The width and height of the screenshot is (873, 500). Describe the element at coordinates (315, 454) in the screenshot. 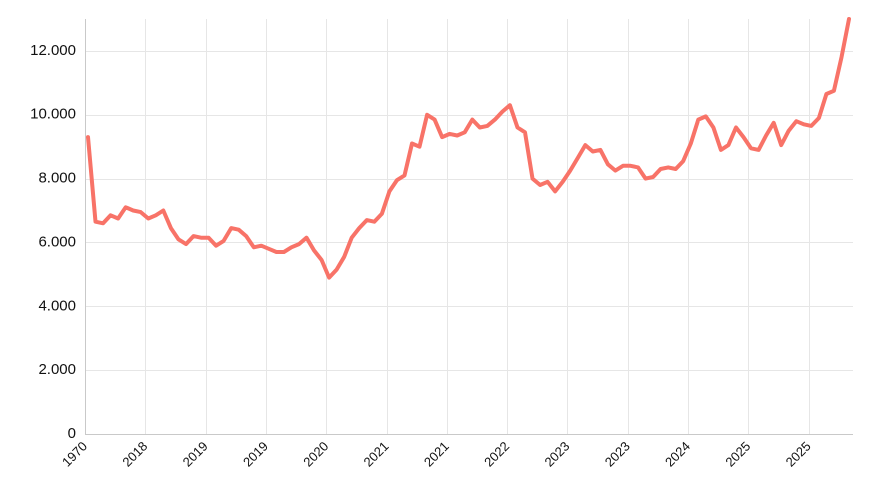

I see `x-tick-label: 2020` at that location.